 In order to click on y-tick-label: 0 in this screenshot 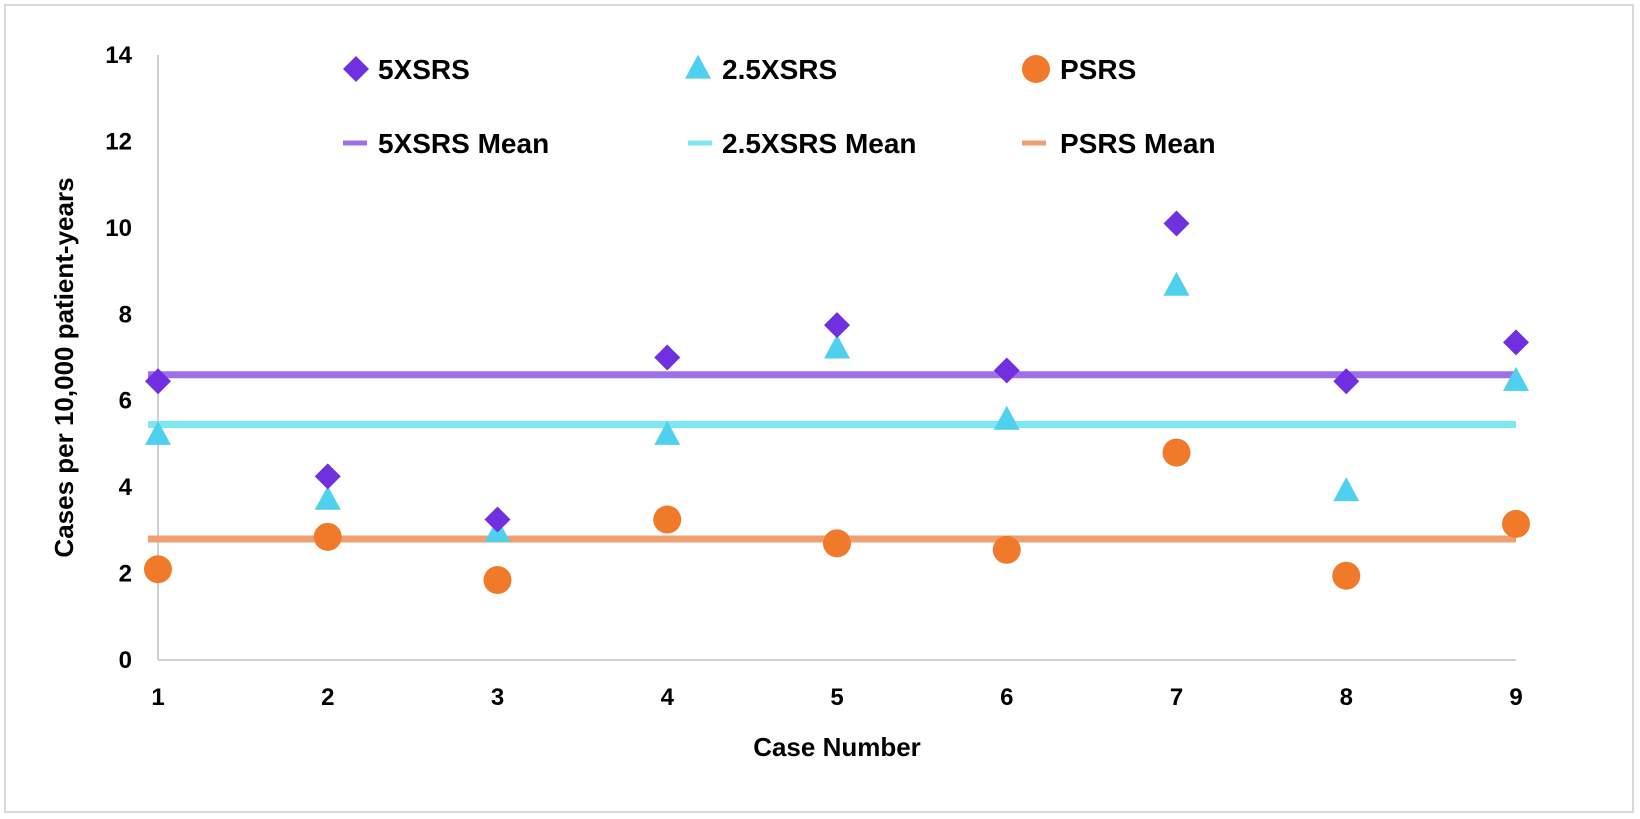, I will do `click(125, 660)`.